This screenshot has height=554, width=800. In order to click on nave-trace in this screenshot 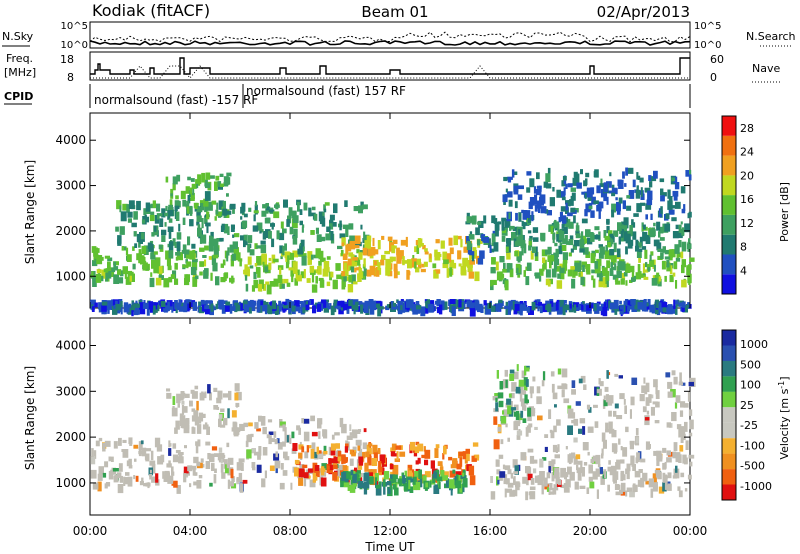, I will do `click(390, 72)`.